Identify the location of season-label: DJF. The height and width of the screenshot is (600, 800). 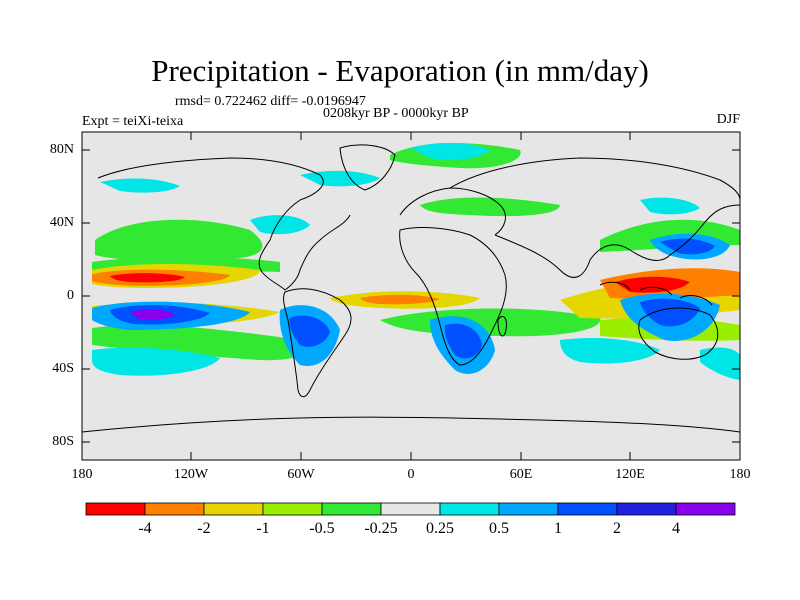
(728, 119).